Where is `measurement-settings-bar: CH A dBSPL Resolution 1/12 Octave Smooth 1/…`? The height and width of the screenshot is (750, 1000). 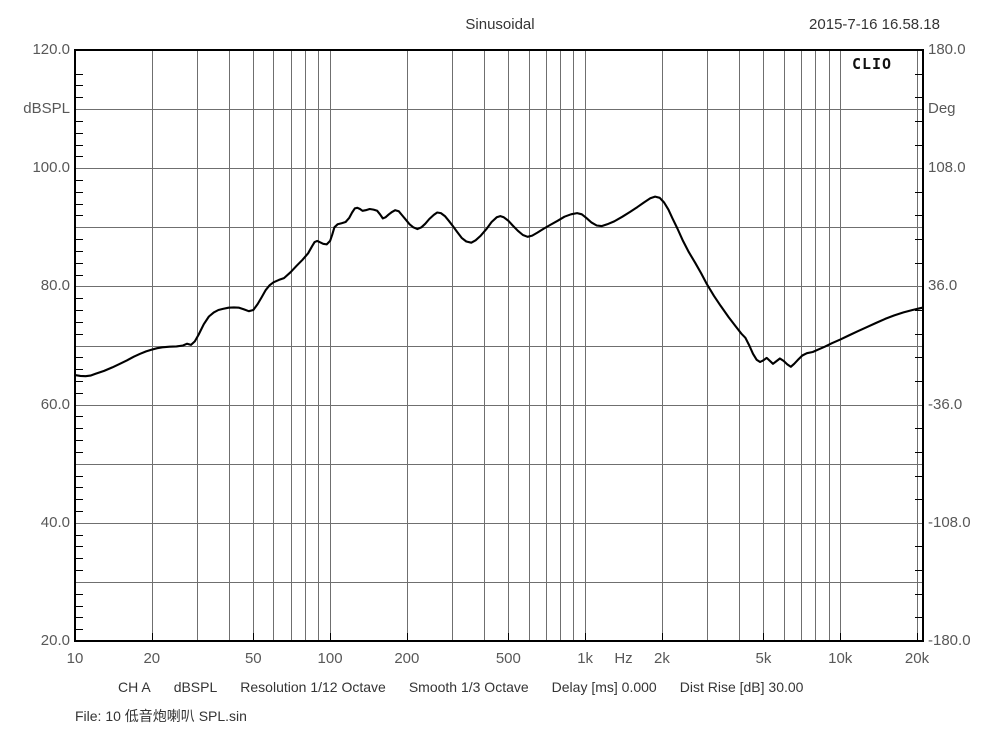 measurement-settings-bar: CH A dBSPL Resolution 1/12 Octave Smooth 1/… is located at coordinates (460, 688).